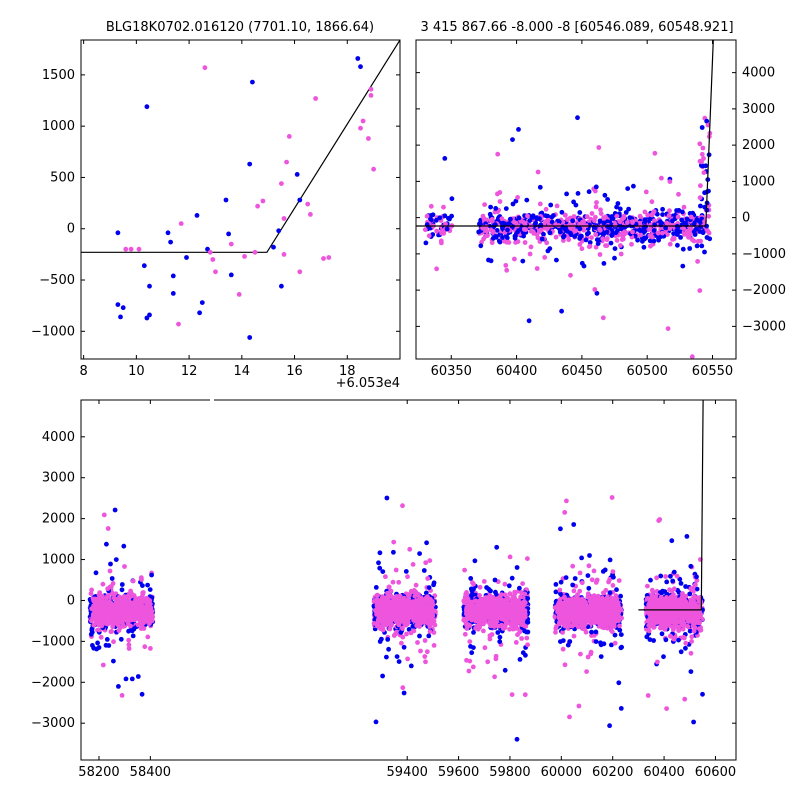 This screenshot has width=800, height=800. I want to click on x-tick-label: 16, so click(294, 371).